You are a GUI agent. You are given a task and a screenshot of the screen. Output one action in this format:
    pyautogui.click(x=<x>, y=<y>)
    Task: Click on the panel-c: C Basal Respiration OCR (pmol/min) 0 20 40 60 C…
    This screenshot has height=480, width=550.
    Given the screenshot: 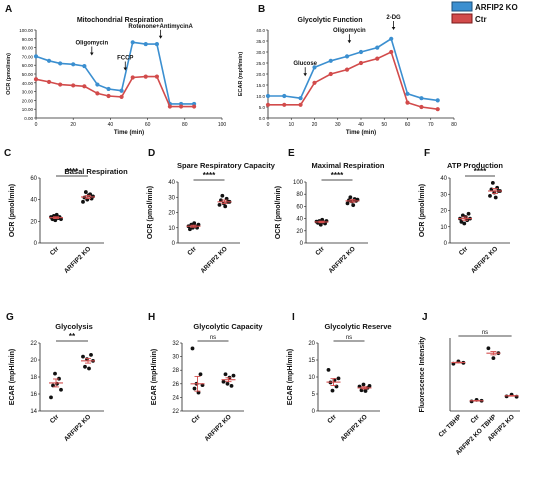 What is the action you would take?
    pyautogui.click(x=66, y=211)
    